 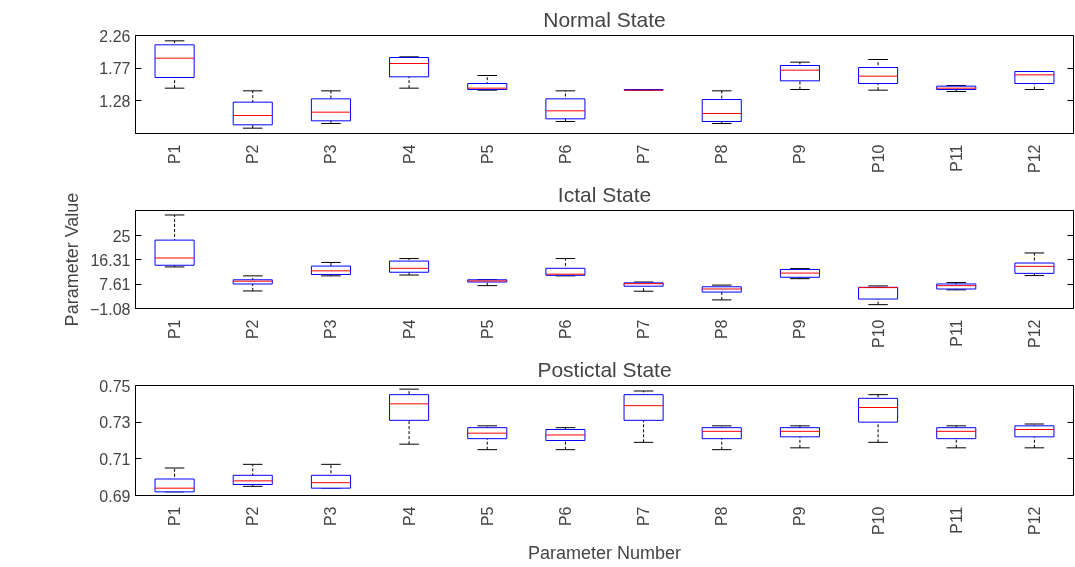 What do you see at coordinates (115, 285) in the screenshot?
I see `y-tick-label: 7.61` at bounding box center [115, 285].